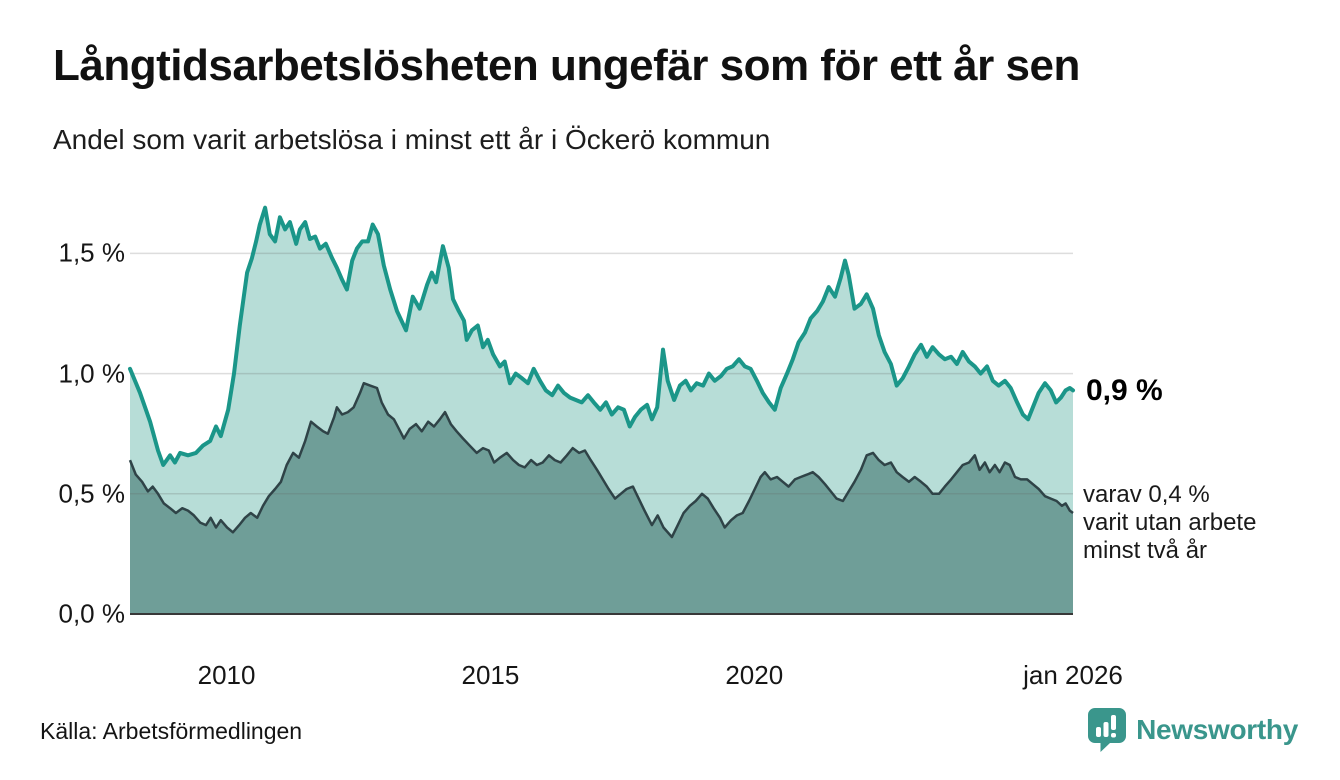 The height and width of the screenshot is (780, 1340). What do you see at coordinates (92, 613) in the screenshot?
I see `y-tick-label: 0,0 %` at bounding box center [92, 613].